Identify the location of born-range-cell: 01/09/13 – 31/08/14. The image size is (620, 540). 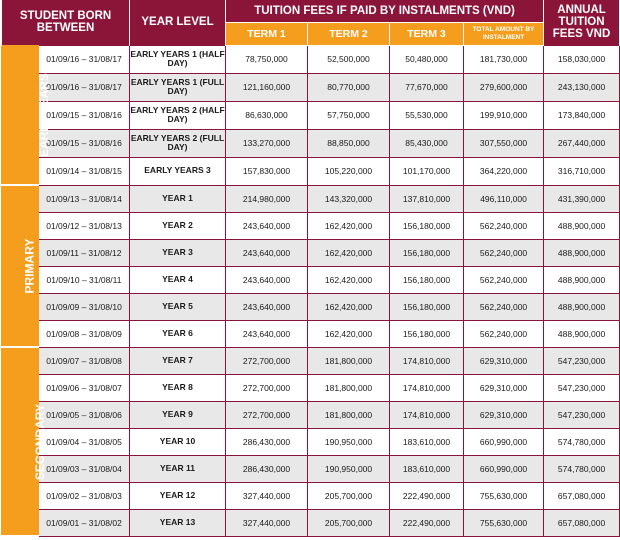
(84, 198).